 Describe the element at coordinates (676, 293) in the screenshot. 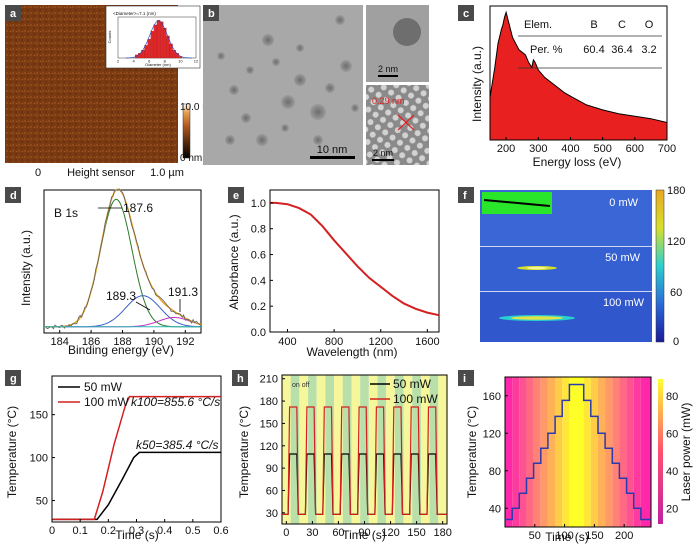

I see `colorbar-tick: 60` at that location.